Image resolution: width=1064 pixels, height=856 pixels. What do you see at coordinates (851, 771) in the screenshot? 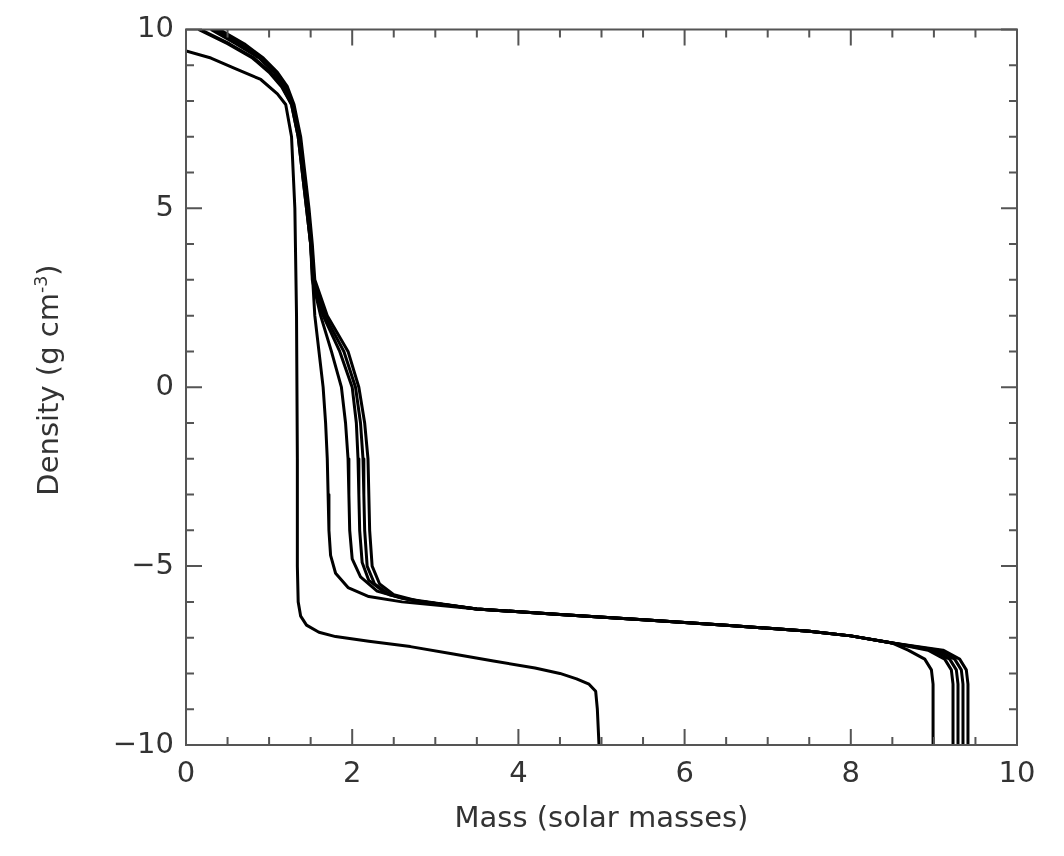
I see `x-tick-label: 8` at bounding box center [851, 771].